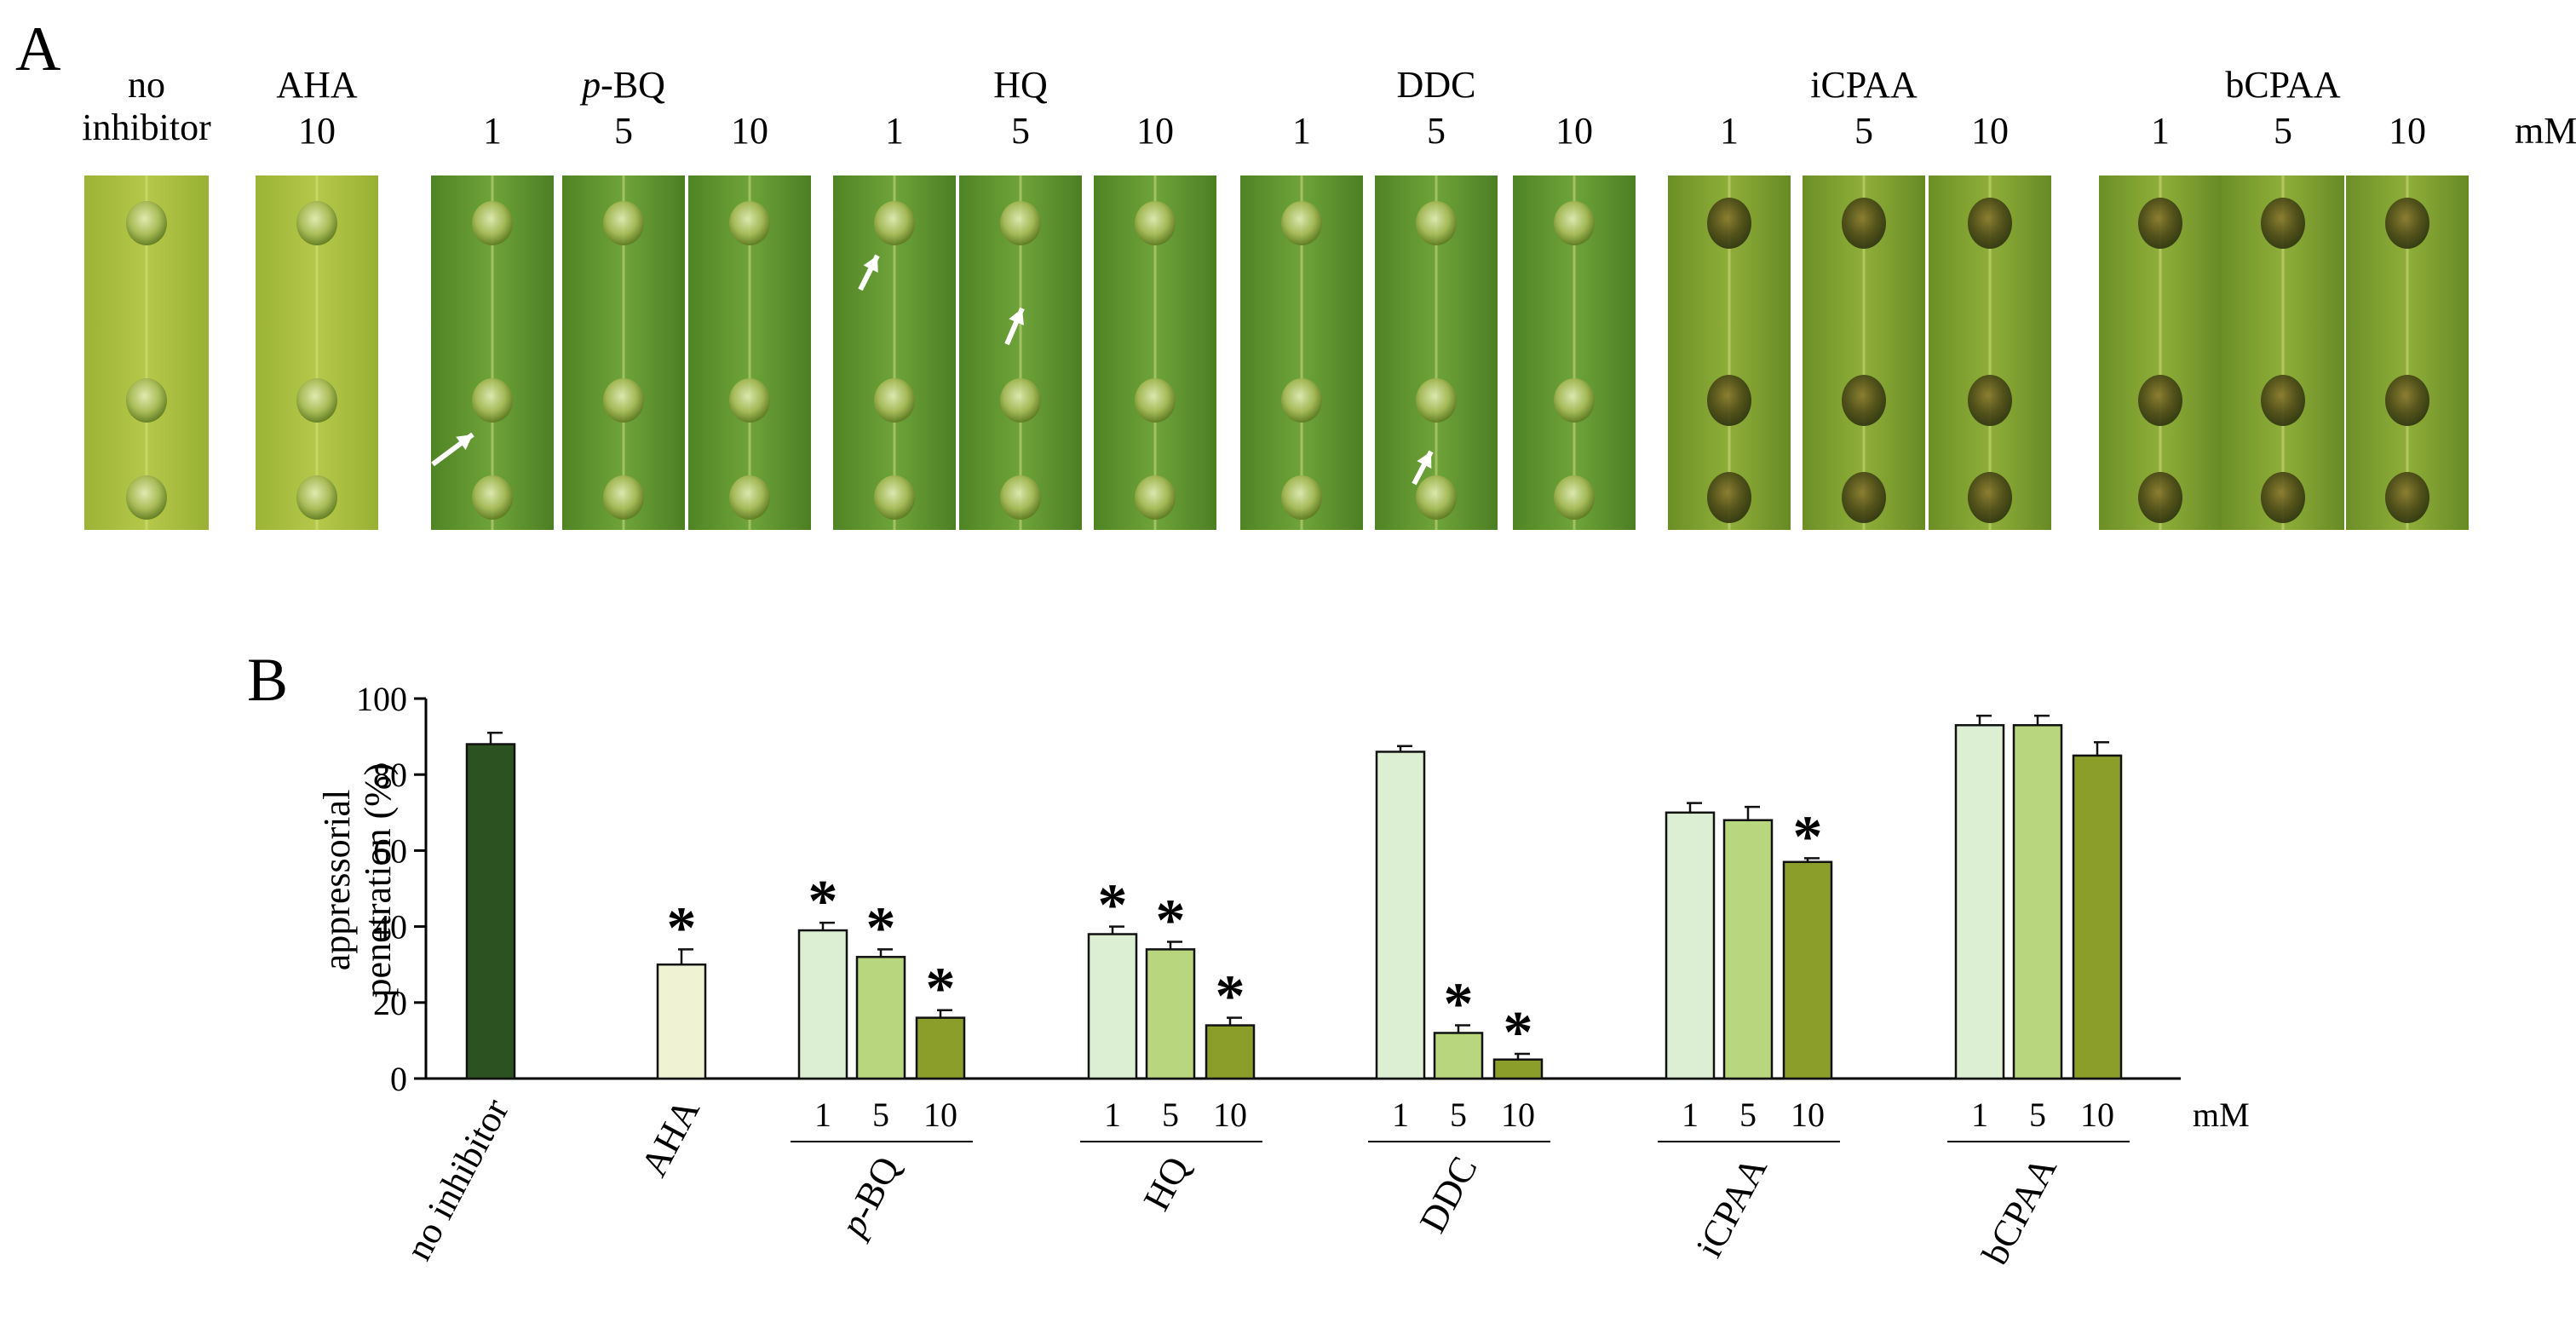  What do you see at coordinates (671, 1136) in the screenshot?
I see `group-name-label: AHA` at bounding box center [671, 1136].